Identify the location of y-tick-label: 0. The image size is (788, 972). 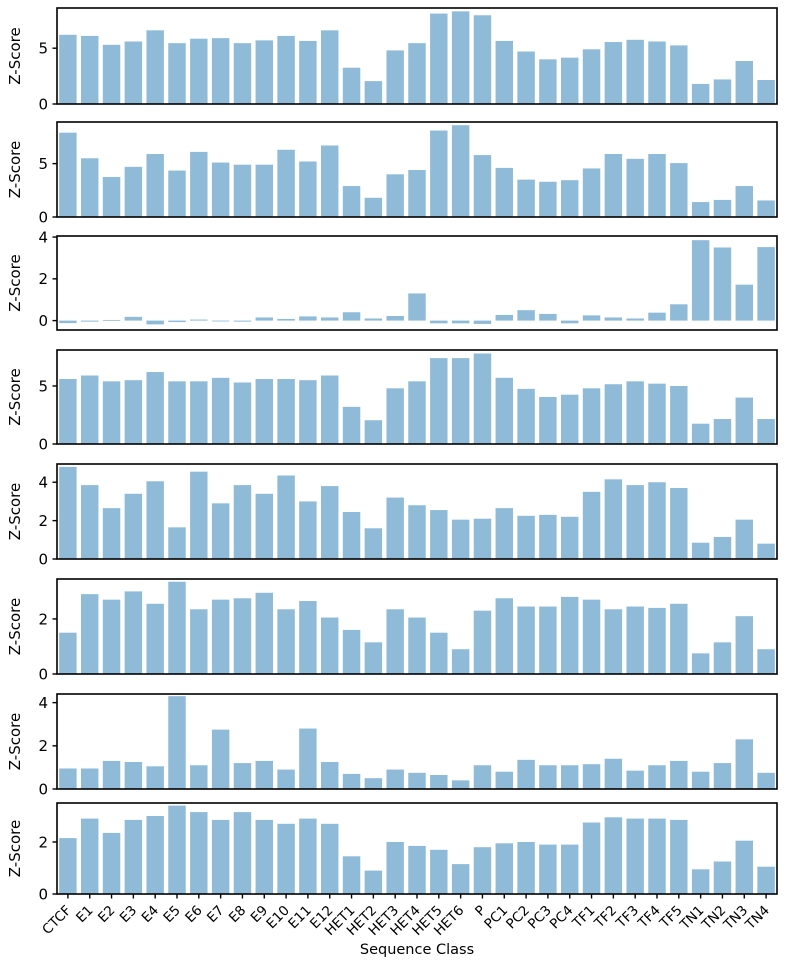
(43, 789).